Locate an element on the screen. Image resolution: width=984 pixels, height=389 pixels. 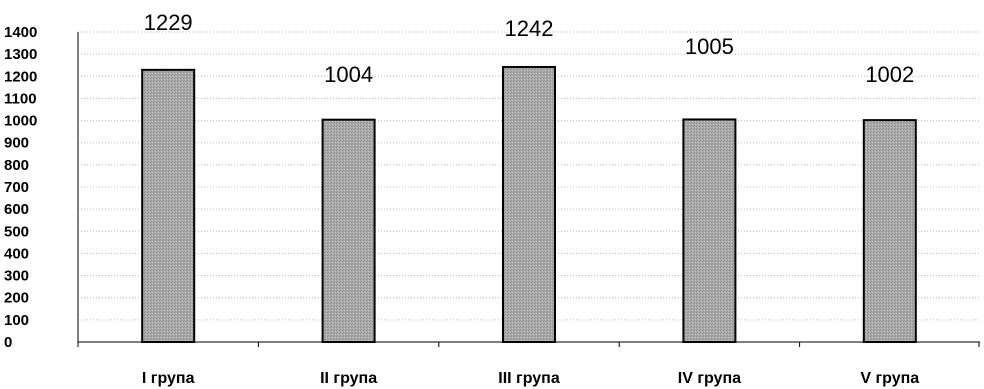
y-tick-label: 900 is located at coordinates (16, 143).